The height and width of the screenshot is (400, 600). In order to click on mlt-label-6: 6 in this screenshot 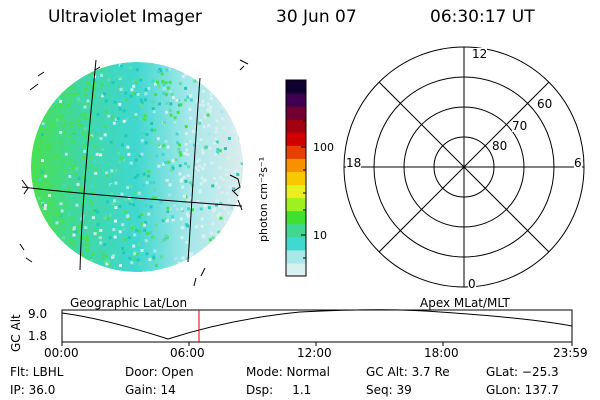, I will do `click(578, 163)`.